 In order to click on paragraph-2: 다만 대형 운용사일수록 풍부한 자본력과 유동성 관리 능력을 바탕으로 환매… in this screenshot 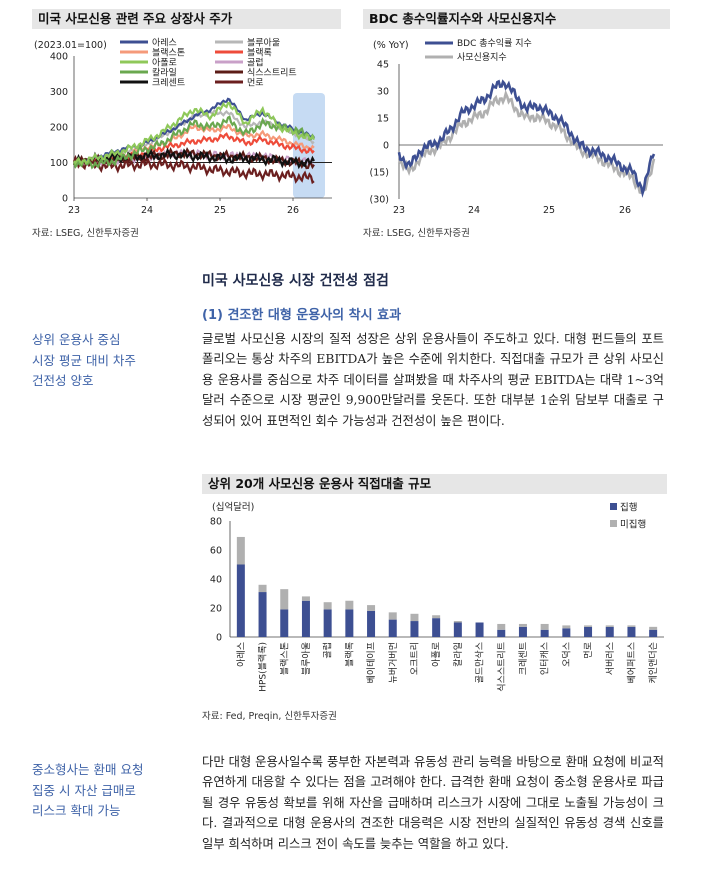, I will do `click(433, 803)`.